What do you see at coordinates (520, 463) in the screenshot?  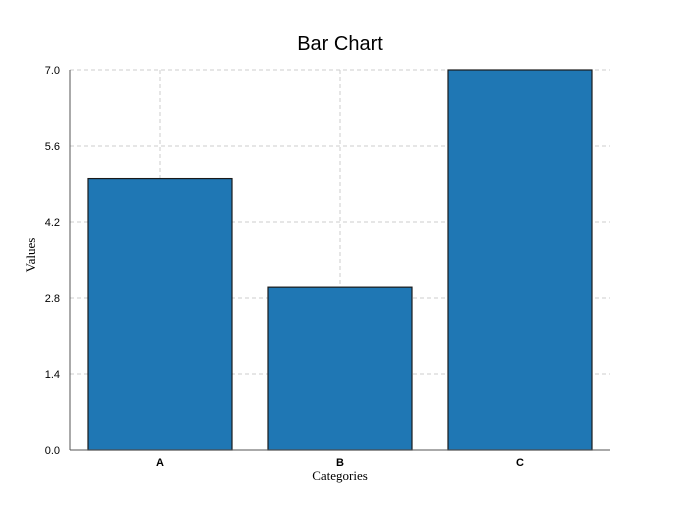 I see `x-tick-label: C` at bounding box center [520, 463].